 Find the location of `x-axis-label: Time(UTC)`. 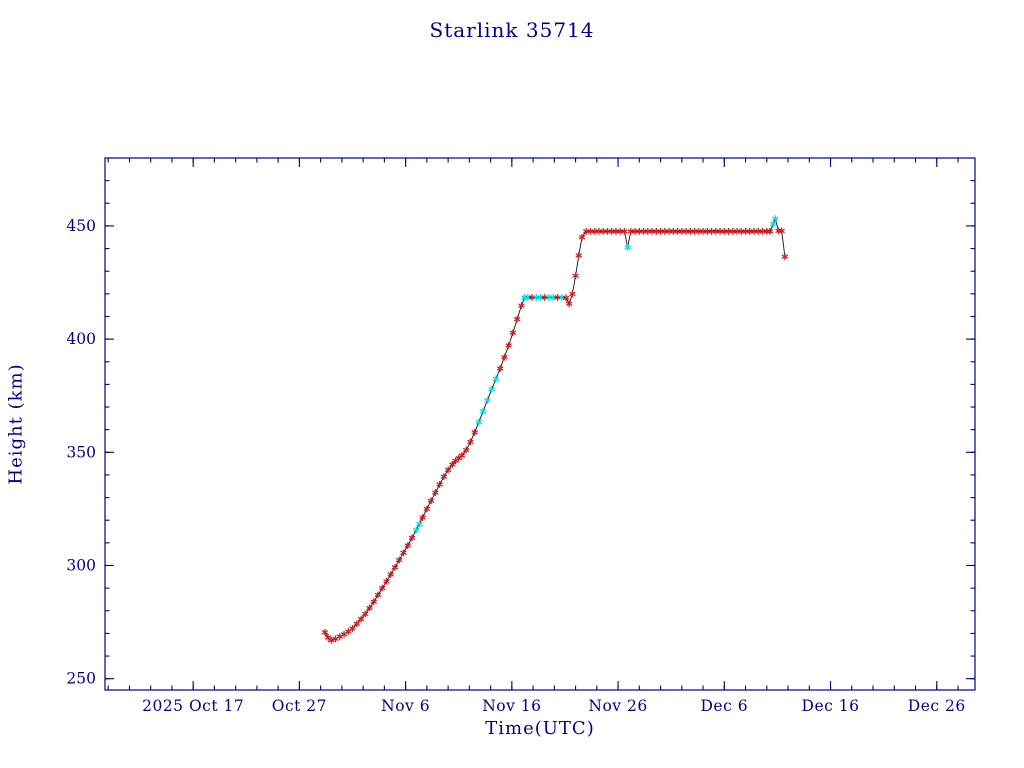

x-axis-label: Time(UTC) is located at coordinates (540, 728).